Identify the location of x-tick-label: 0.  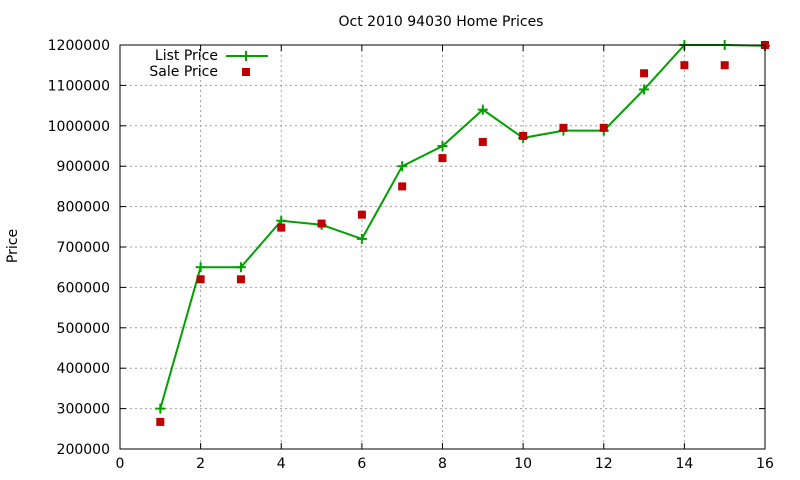
(120, 464).